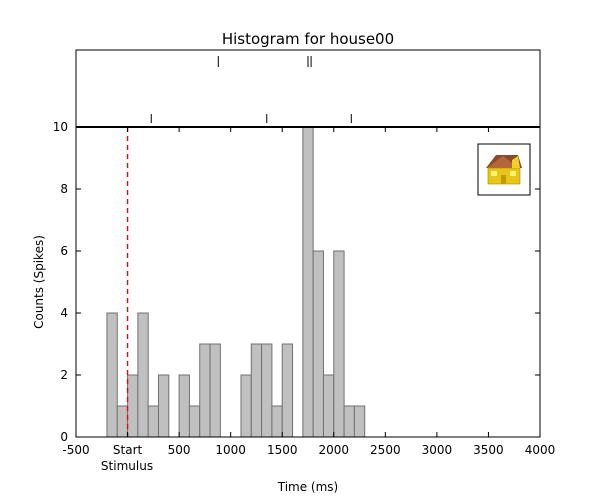 Image resolution: width=600 pixels, height=500 pixels. Describe the element at coordinates (64, 251) in the screenshot. I see `y-tick-label: 6` at that location.